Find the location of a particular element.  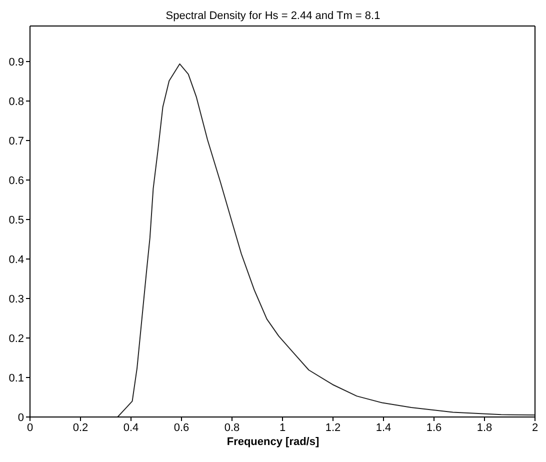

y-tick-label: 0.9 is located at coordinates (16, 62).